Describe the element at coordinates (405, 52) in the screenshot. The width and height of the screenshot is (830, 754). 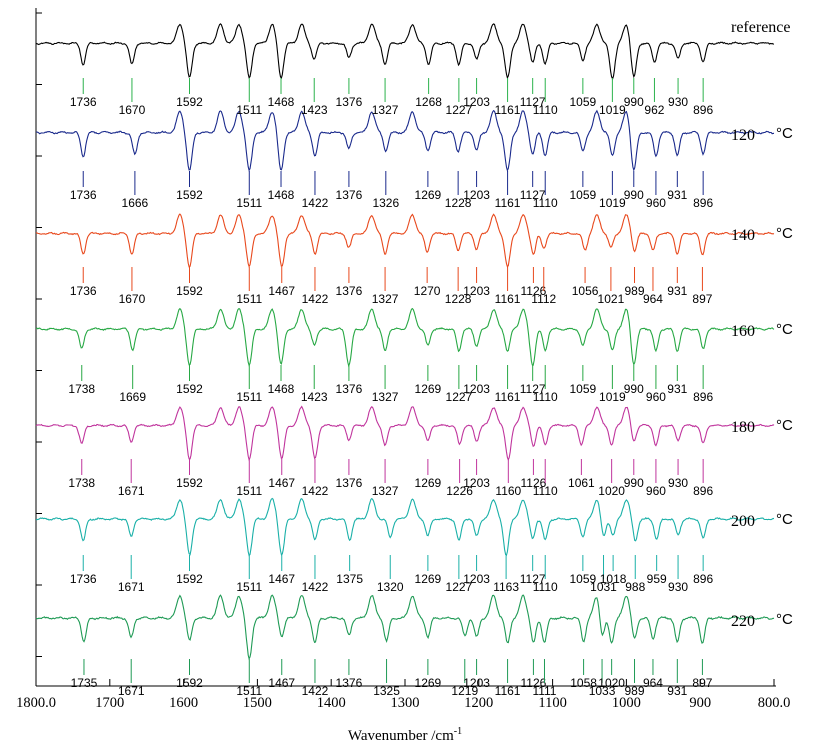
I see `spectrum-line-reference` at that location.